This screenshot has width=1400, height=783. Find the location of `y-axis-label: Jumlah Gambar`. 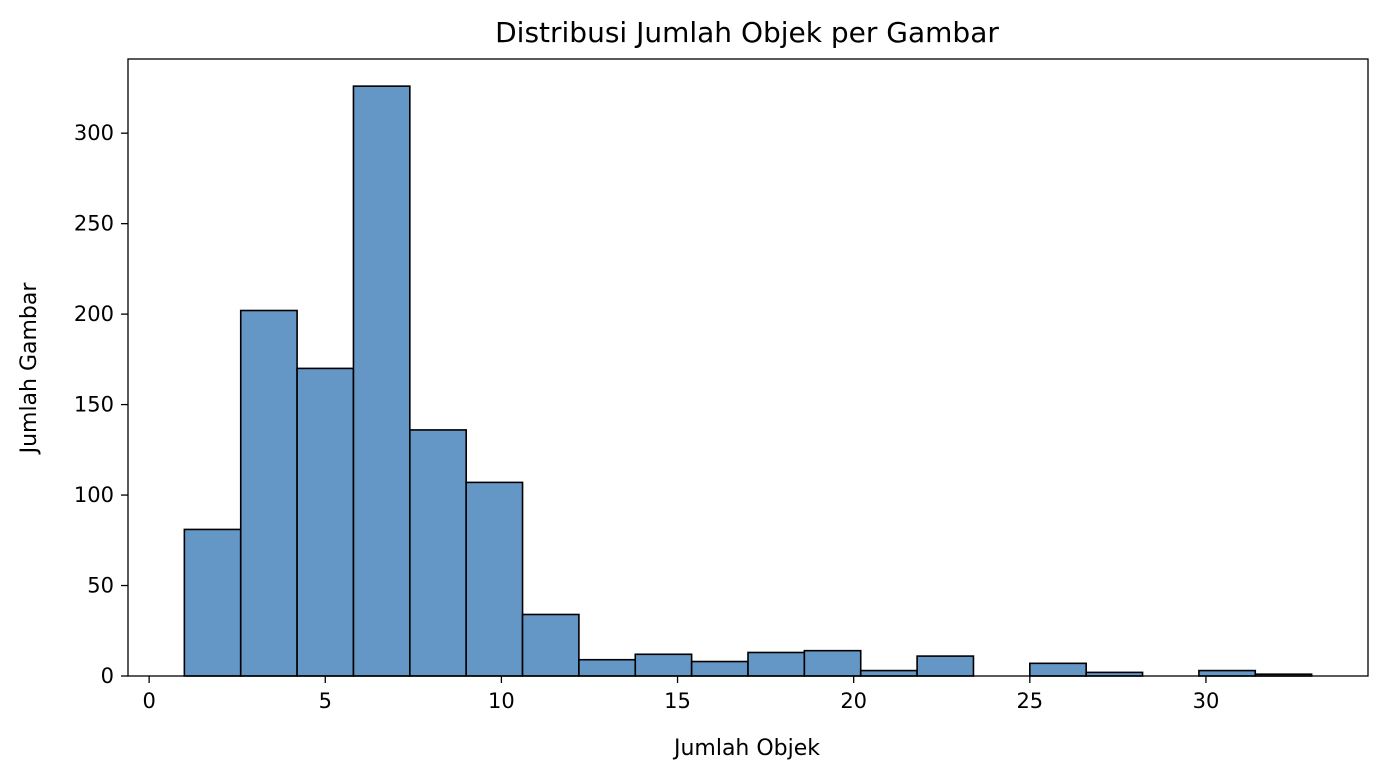

y-axis-label: Jumlah Gambar is located at coordinates (29, 369).